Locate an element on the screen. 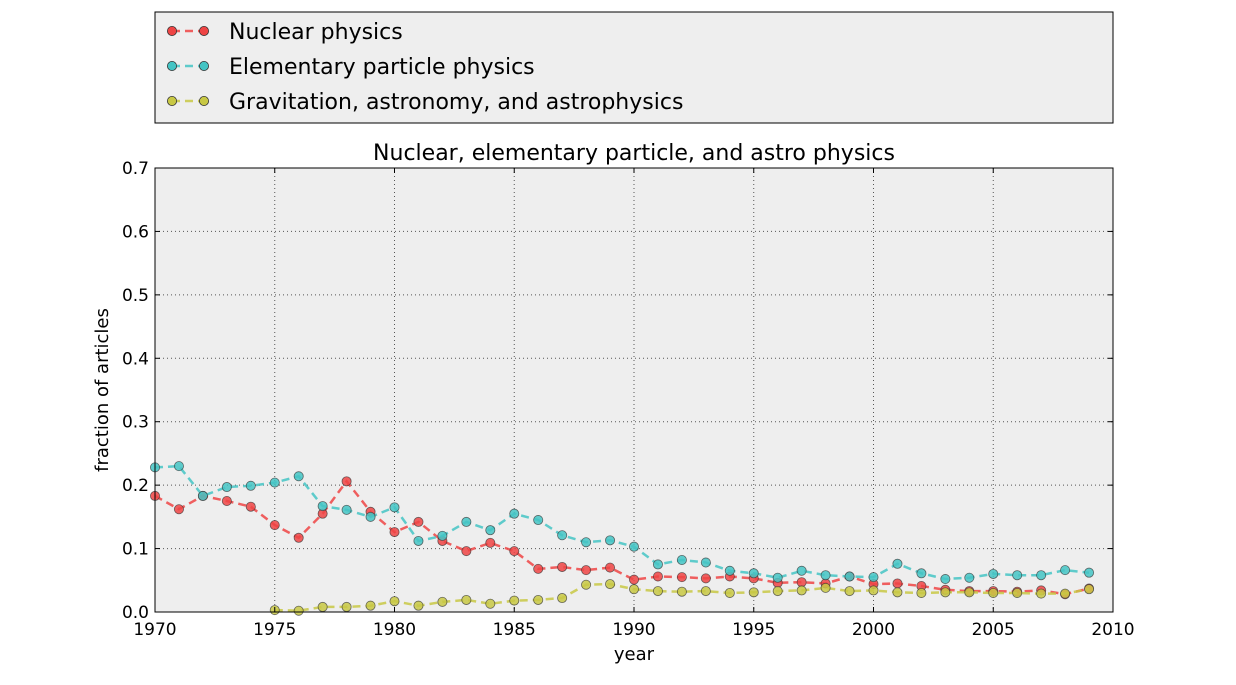 The image size is (1236, 685). x-tick-label: 1975 is located at coordinates (274, 630).